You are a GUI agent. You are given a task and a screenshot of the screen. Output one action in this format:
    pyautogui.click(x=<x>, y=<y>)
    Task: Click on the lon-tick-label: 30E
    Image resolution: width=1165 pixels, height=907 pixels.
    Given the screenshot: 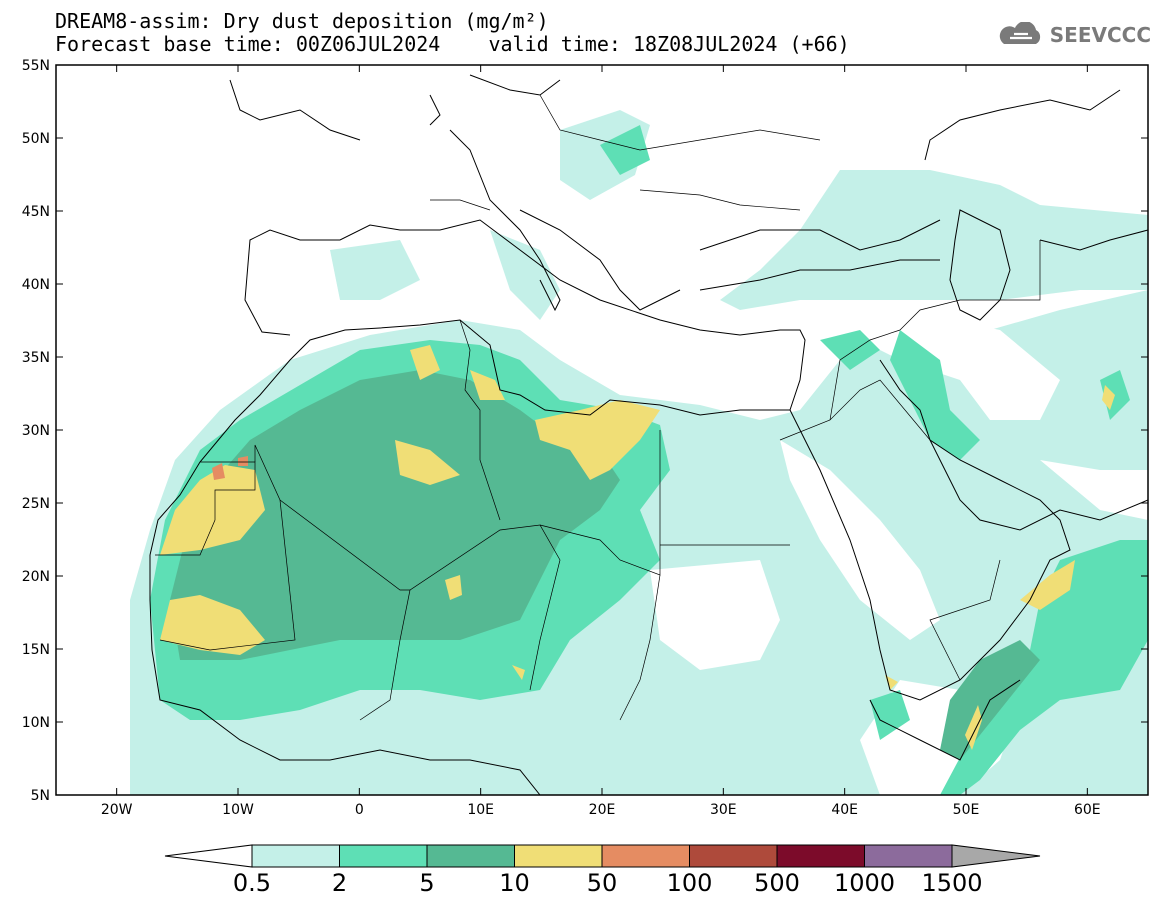 What is the action you would take?
    pyautogui.click(x=723, y=810)
    